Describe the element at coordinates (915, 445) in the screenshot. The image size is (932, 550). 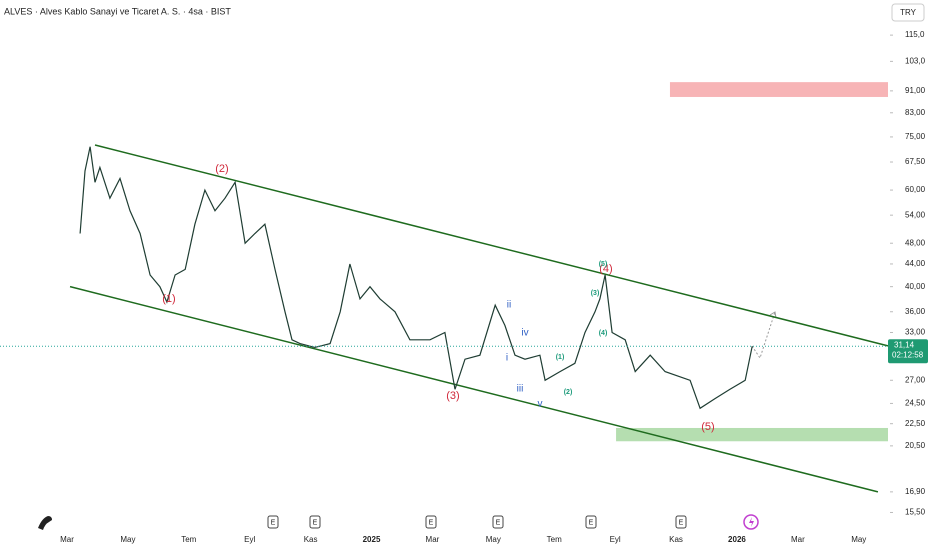
I see `y-tick-label: 20,50` at that location.